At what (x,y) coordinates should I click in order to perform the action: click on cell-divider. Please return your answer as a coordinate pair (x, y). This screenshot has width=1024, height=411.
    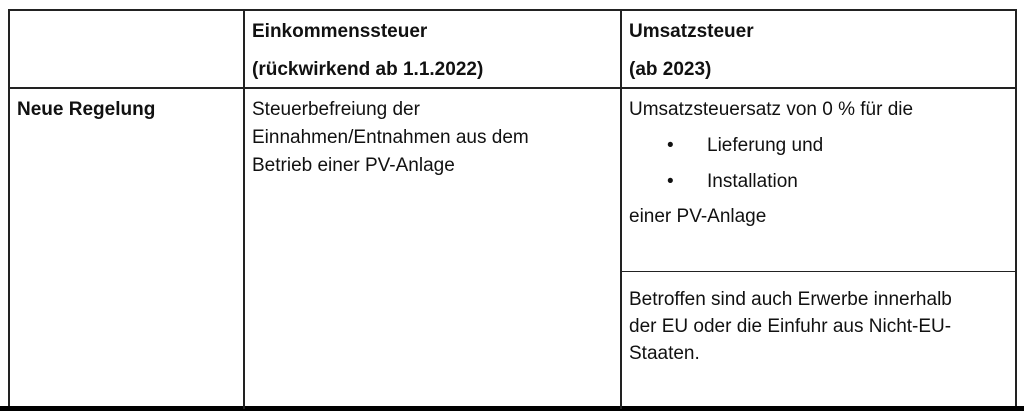
    Looking at the image, I should click on (818, 271).